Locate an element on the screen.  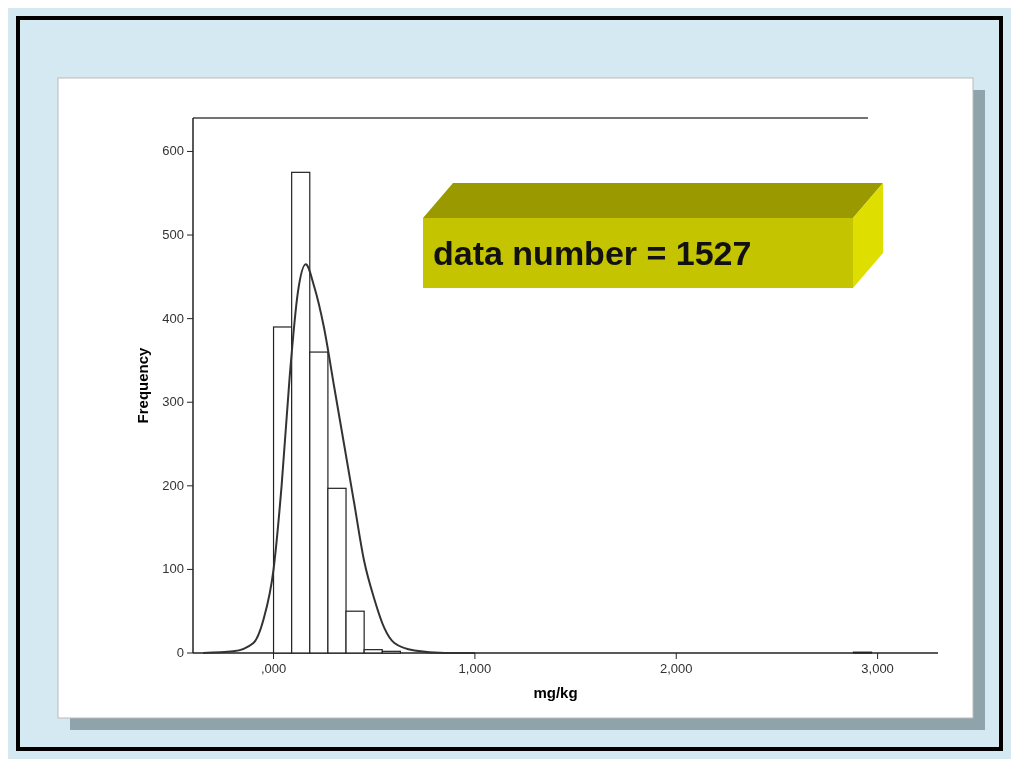
y-tick-label: 600 is located at coordinates (173, 151).